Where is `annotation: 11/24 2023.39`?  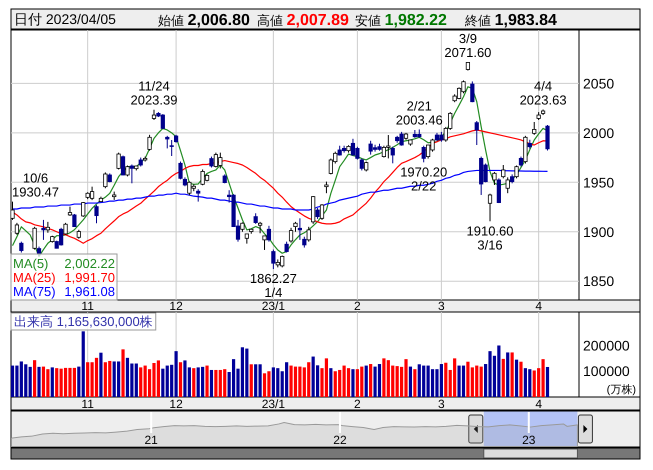 annotation: 11/24 2023.39 is located at coordinates (154, 93).